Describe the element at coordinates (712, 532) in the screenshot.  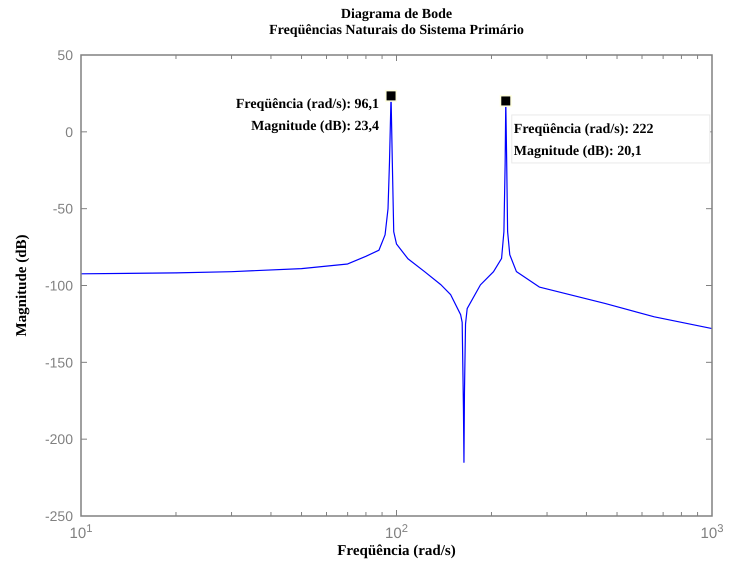
I see `x-tick-label: 10$^{3}$` at that location.